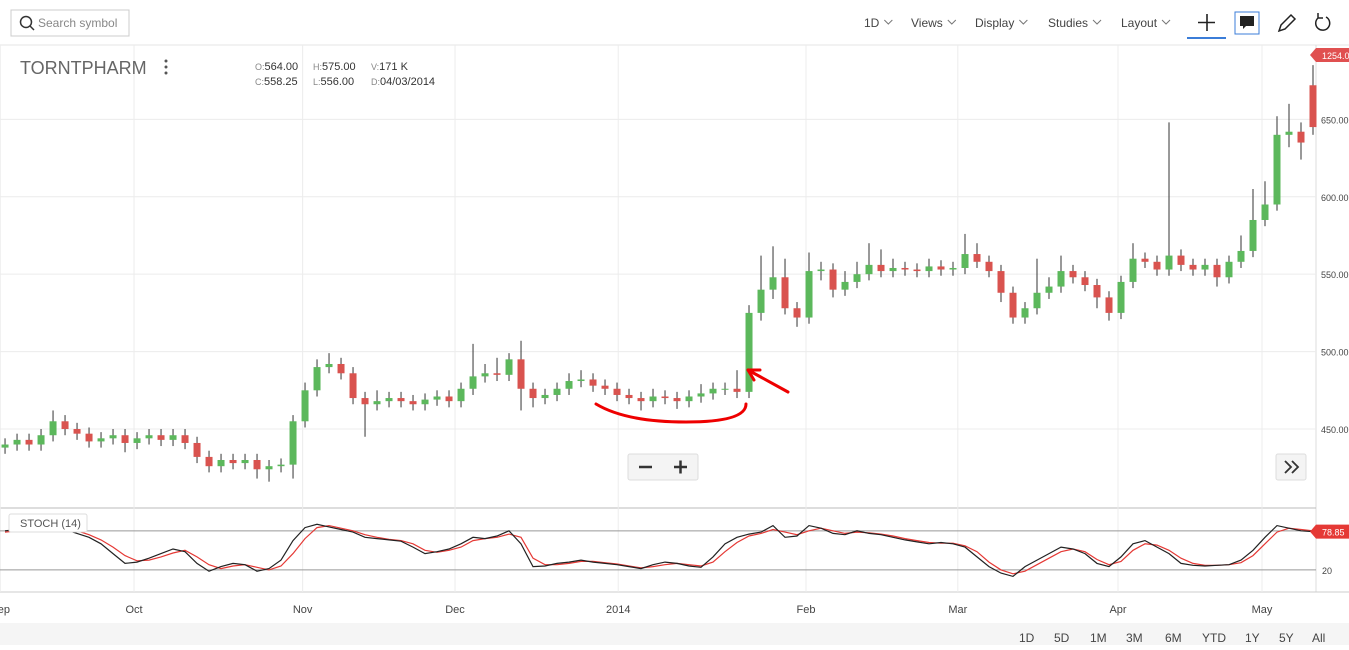  I want to click on study-label-box, so click(48, 523).